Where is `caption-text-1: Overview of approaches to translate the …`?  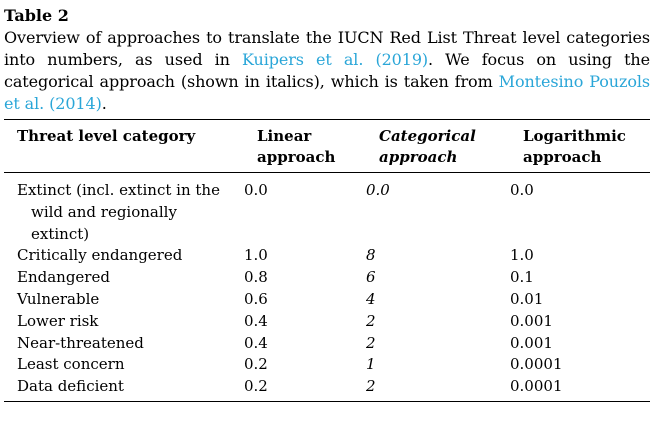
caption-text-1: Overview of approaches to translate the … is located at coordinates (327, 48).